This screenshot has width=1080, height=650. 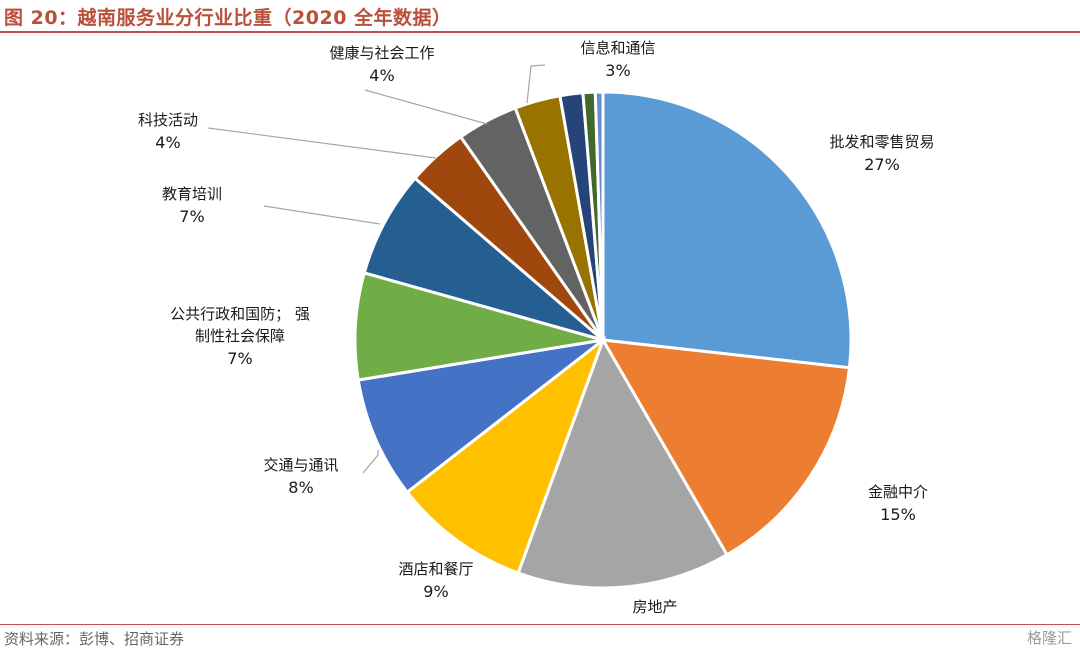 What do you see at coordinates (617, 70) in the screenshot?
I see `slice-percent: 3%` at bounding box center [617, 70].